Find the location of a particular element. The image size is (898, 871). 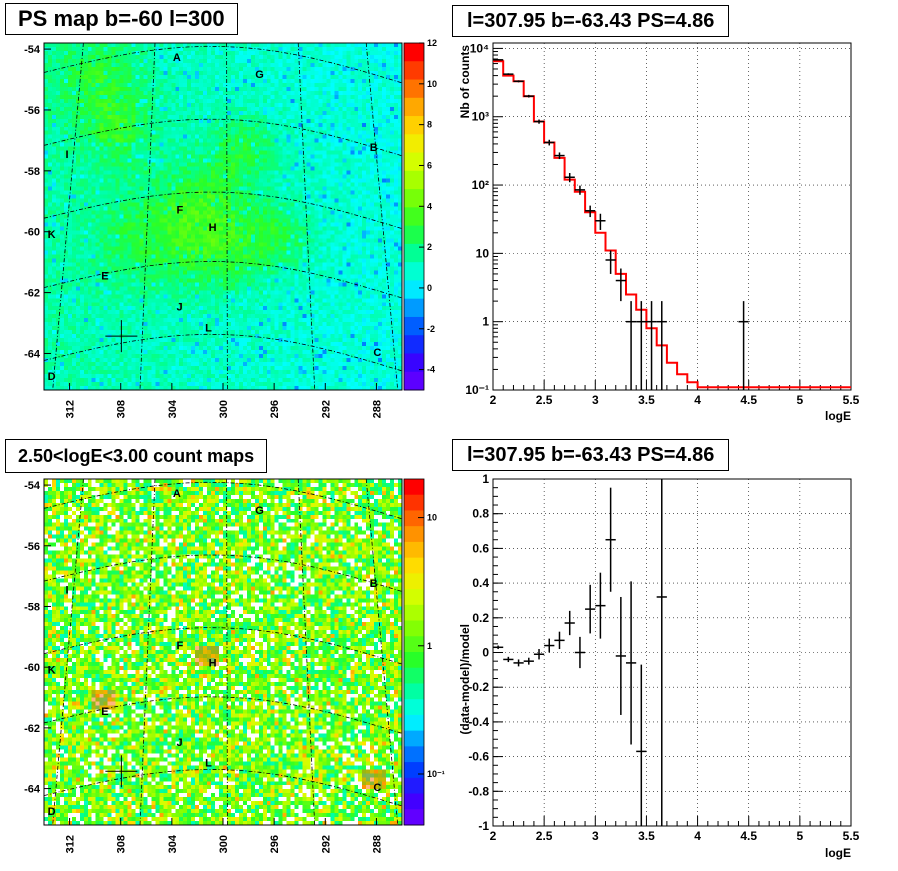

ps-colorbar-tick-label: 0 is located at coordinates (429, 288).